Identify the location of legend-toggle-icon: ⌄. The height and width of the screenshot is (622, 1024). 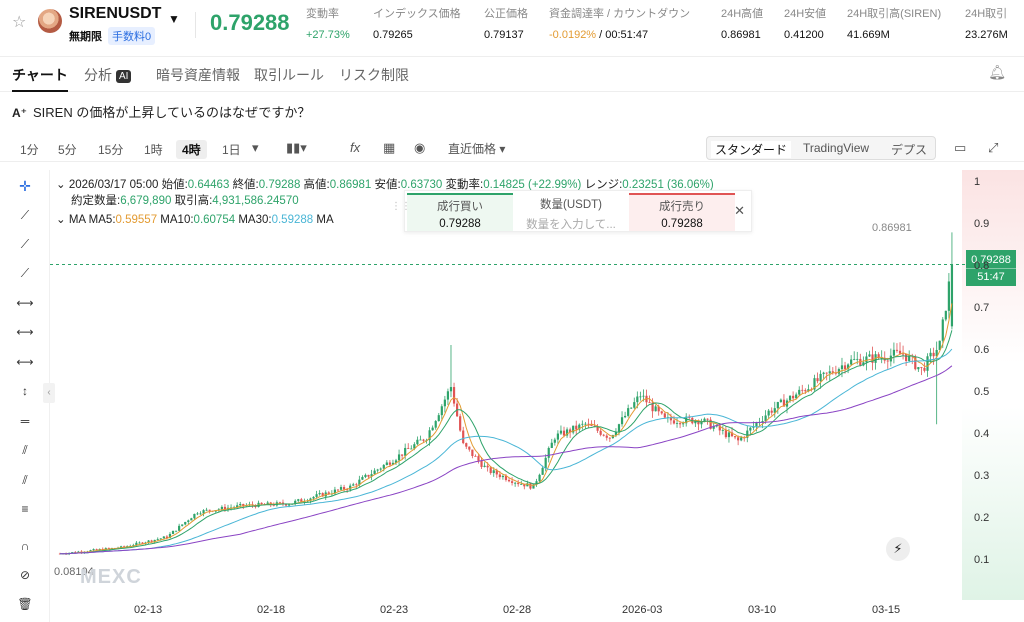
(61, 185).